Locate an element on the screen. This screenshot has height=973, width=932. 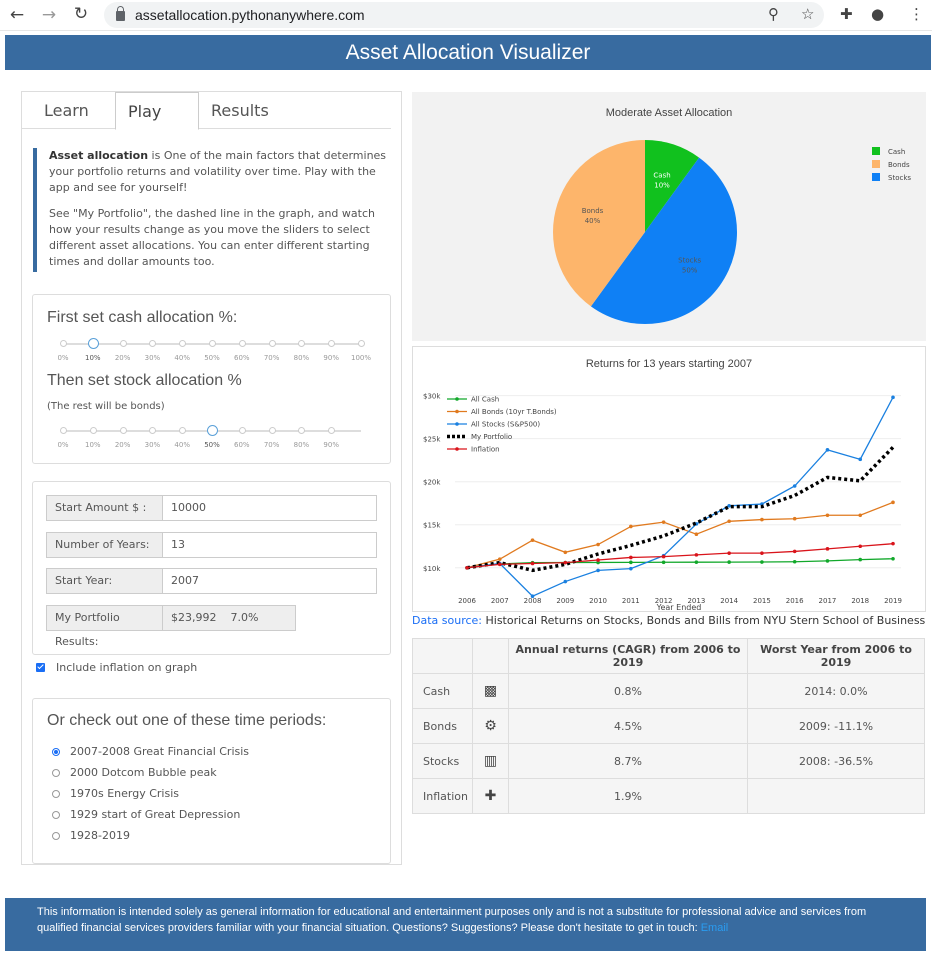
app-header: Asset Allocation Visualizer is located at coordinates (468, 52).